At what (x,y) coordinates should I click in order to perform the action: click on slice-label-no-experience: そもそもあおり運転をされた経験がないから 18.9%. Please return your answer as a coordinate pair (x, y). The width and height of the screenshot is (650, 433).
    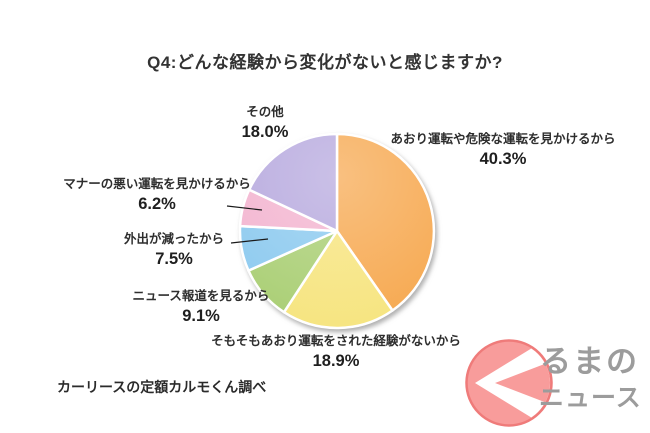
    Looking at the image, I should click on (336, 352).